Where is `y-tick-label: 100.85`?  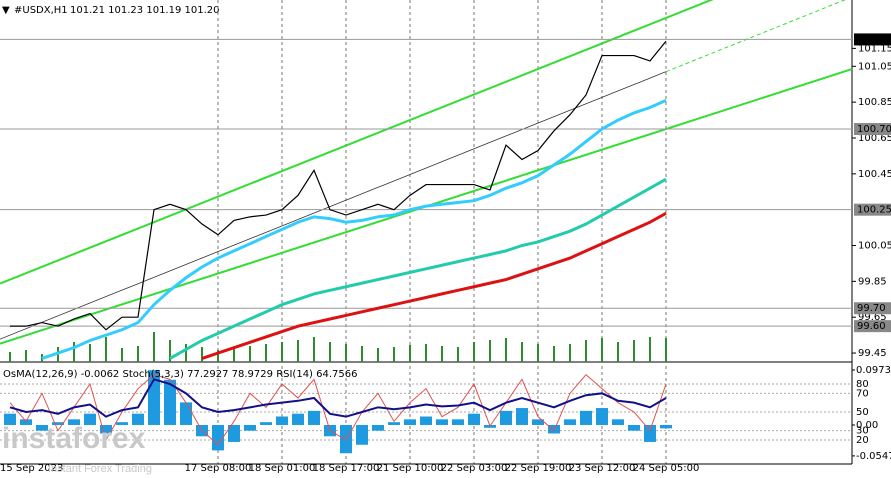 y-tick-label: 100.85 is located at coordinates (874, 102).